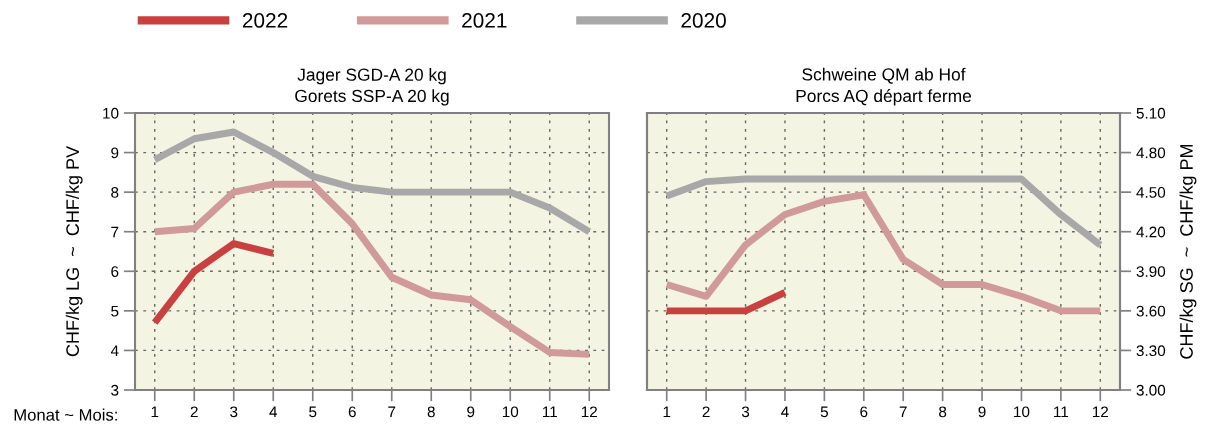 The width and height of the screenshot is (1232, 448). Describe the element at coordinates (703, 20) in the screenshot. I see `legend-label: 2020` at that location.